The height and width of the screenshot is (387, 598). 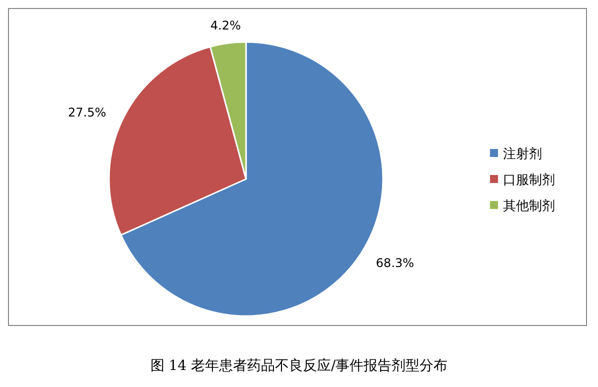 What do you see at coordinates (395, 263) in the screenshot?
I see `data-label: 68.3%` at bounding box center [395, 263].